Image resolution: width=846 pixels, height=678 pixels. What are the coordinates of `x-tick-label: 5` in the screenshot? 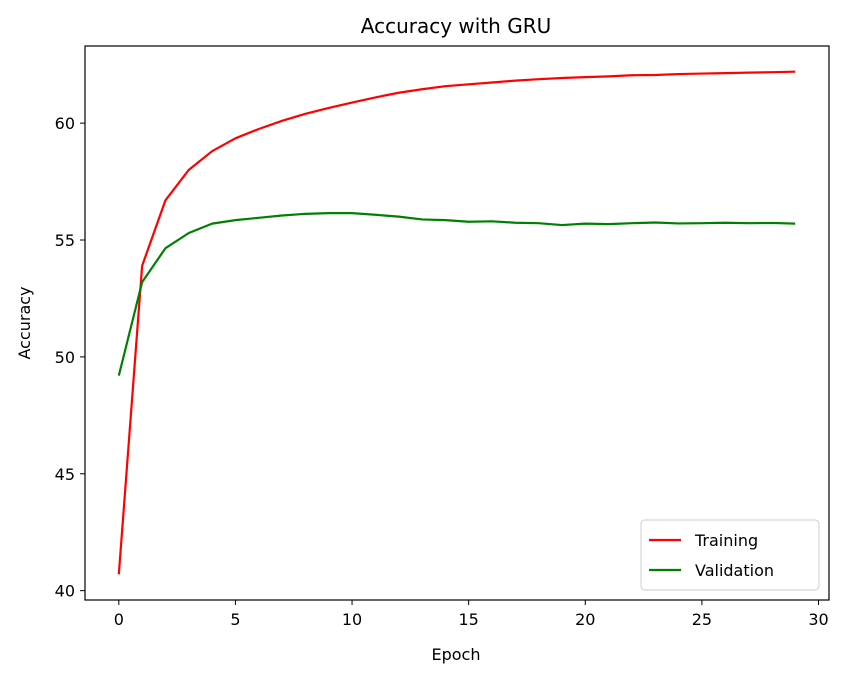 It's located at (235, 619).